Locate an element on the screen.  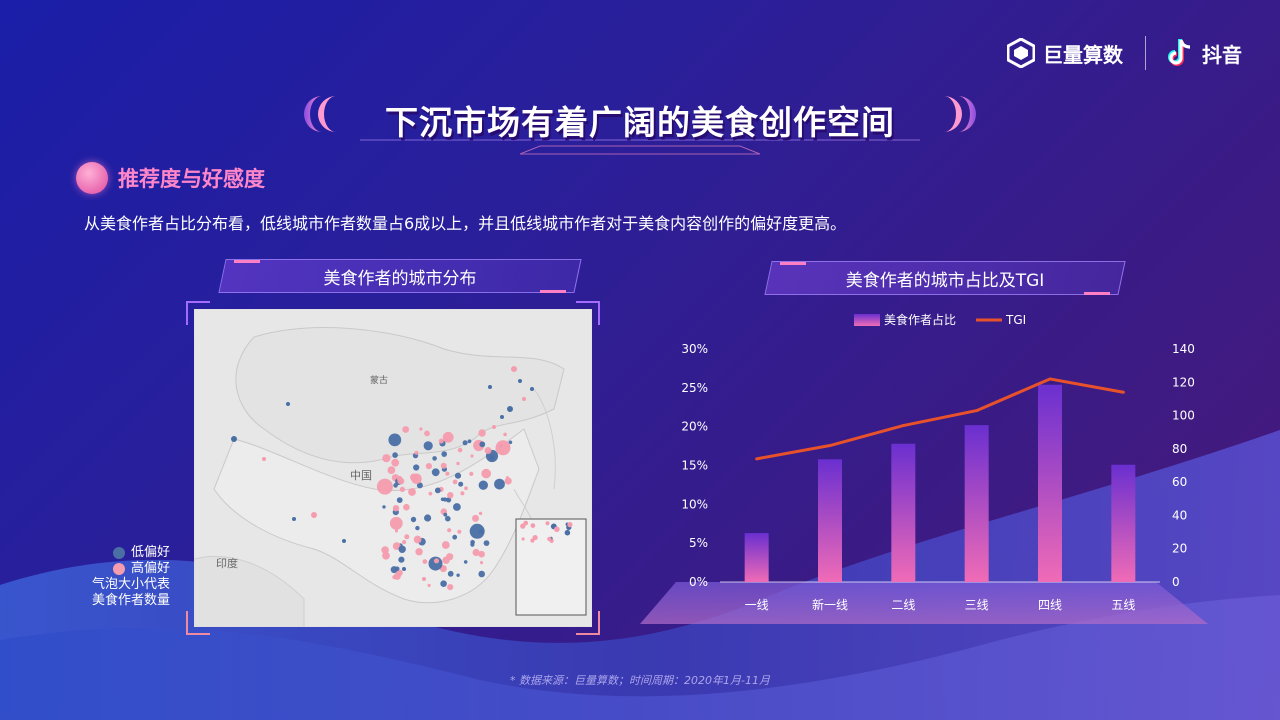
chart-panel-title: 美食作者的城市占比及TGI is located at coordinates (945, 278).